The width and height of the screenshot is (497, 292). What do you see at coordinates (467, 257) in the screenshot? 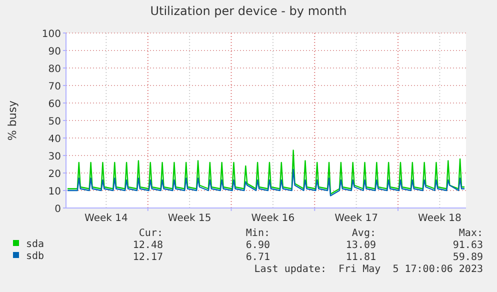
I see `text: 59.89` at bounding box center [467, 257].